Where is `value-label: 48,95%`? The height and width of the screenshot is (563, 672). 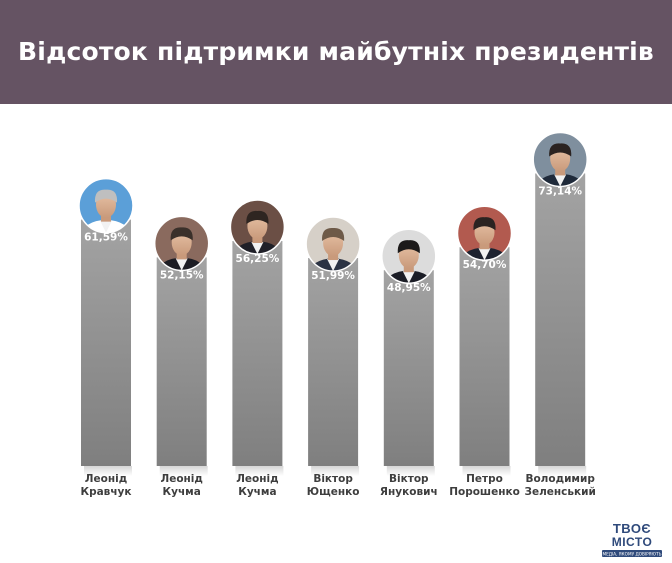
value-label: 48,95% is located at coordinates (409, 288).